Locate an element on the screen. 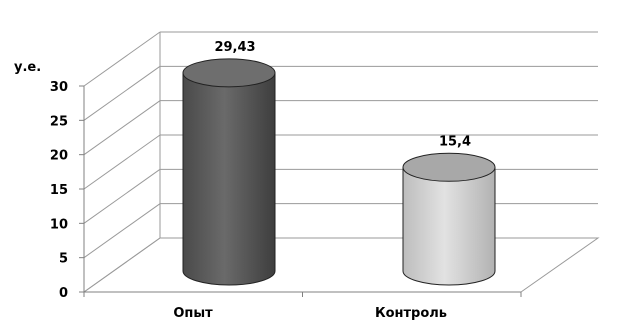 This screenshot has width=633, height=324. data-label-2: 15,4 is located at coordinates (455, 141).